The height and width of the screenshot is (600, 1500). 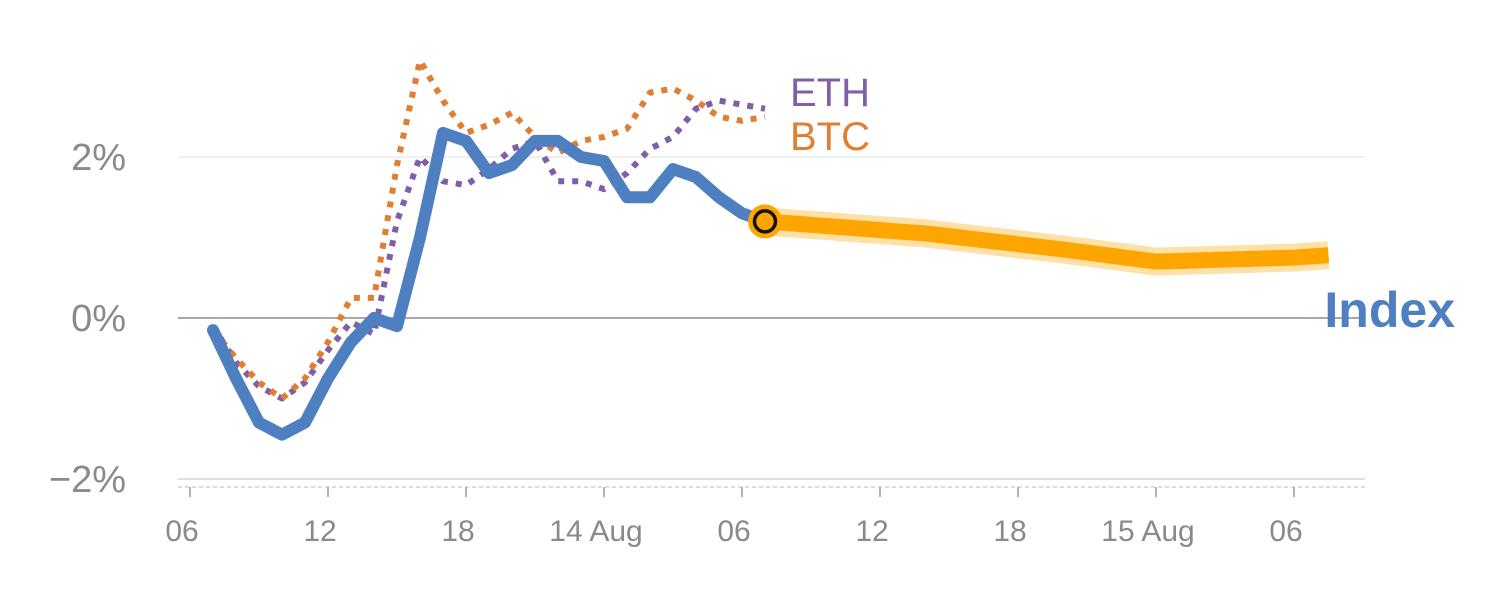 What do you see at coordinates (765, 221) in the screenshot?
I see `current-point-ring` at bounding box center [765, 221].